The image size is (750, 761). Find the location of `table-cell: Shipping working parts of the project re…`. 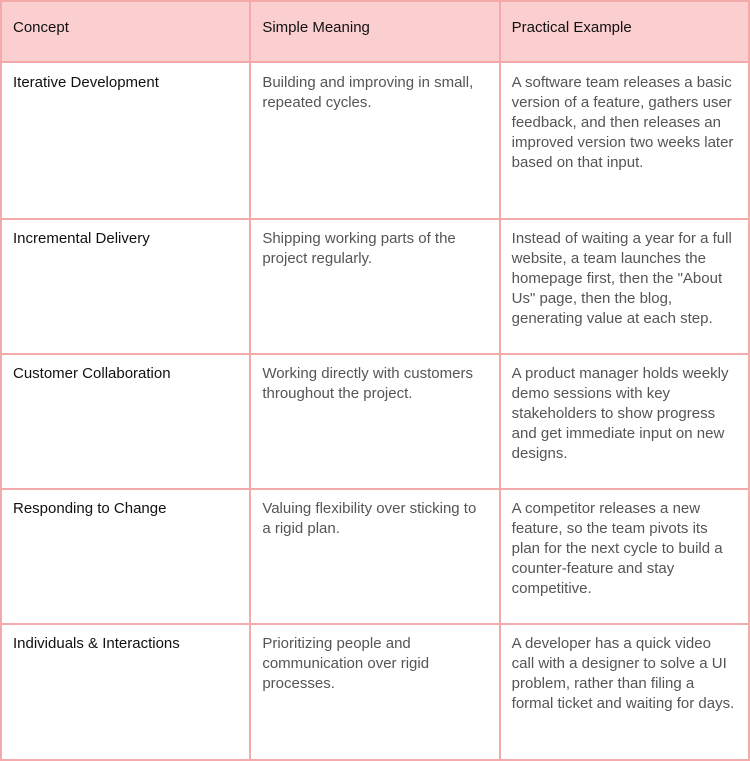

table-cell: Shipping working parts of the project re… is located at coordinates (375, 286).